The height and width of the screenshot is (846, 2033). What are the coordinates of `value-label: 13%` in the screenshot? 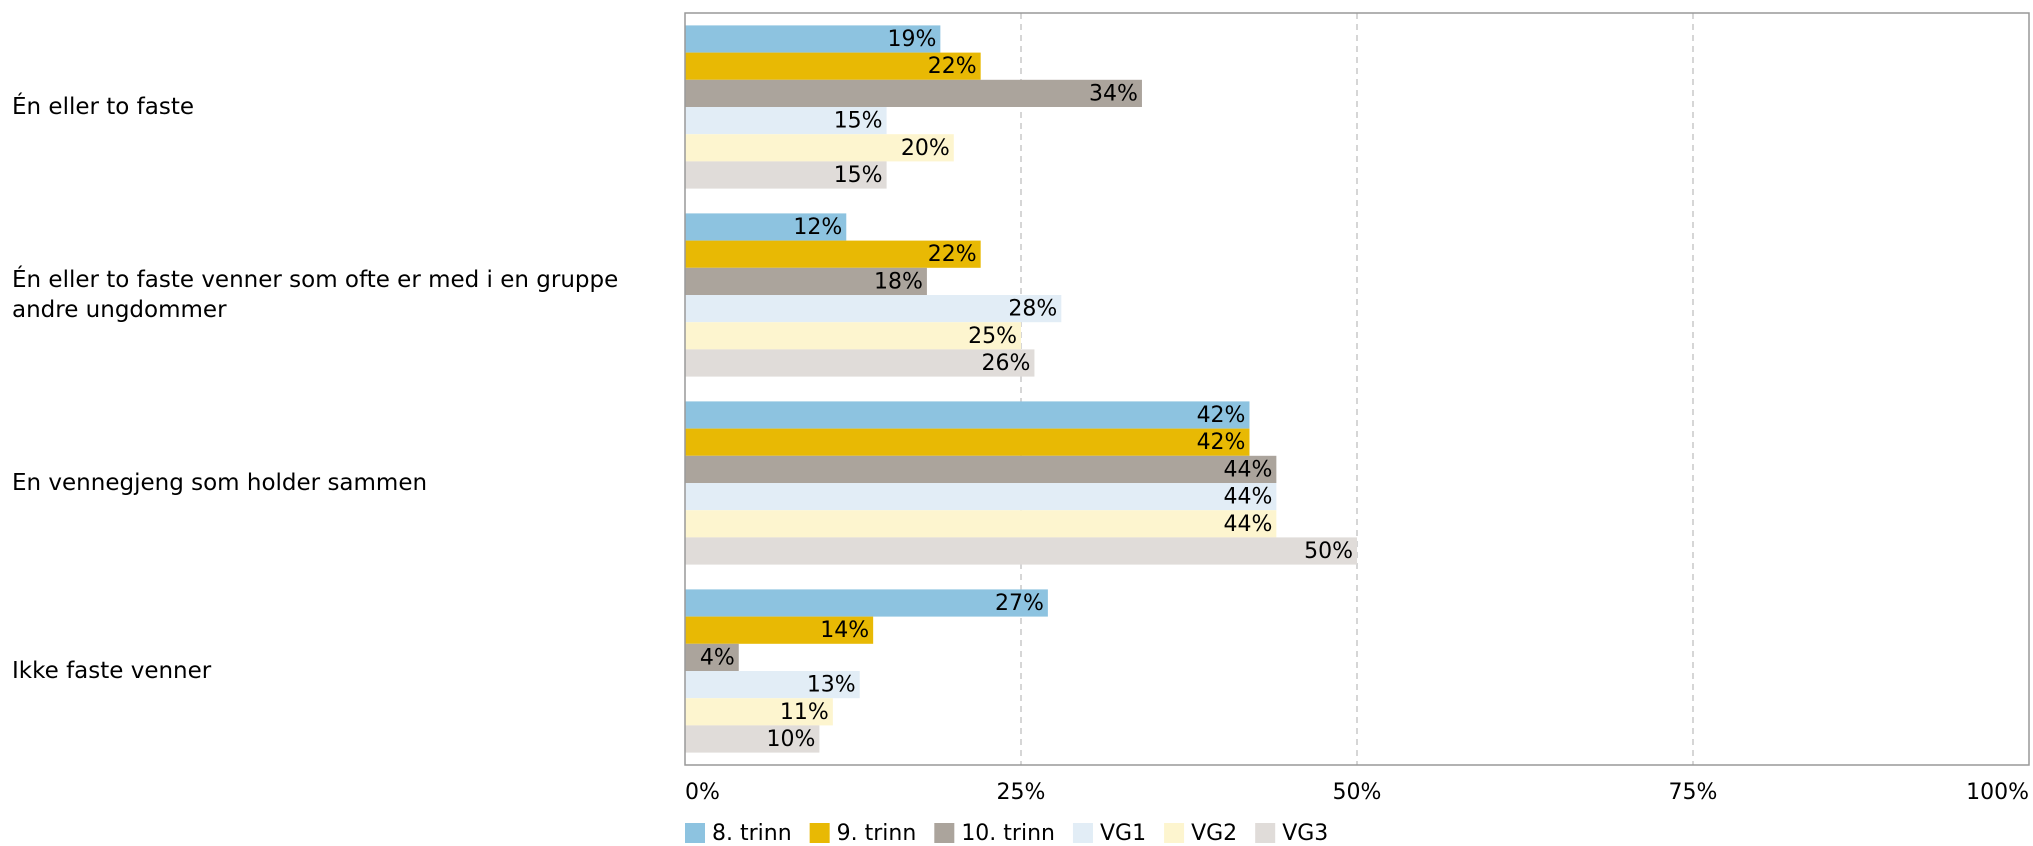 It's located at (831, 685).